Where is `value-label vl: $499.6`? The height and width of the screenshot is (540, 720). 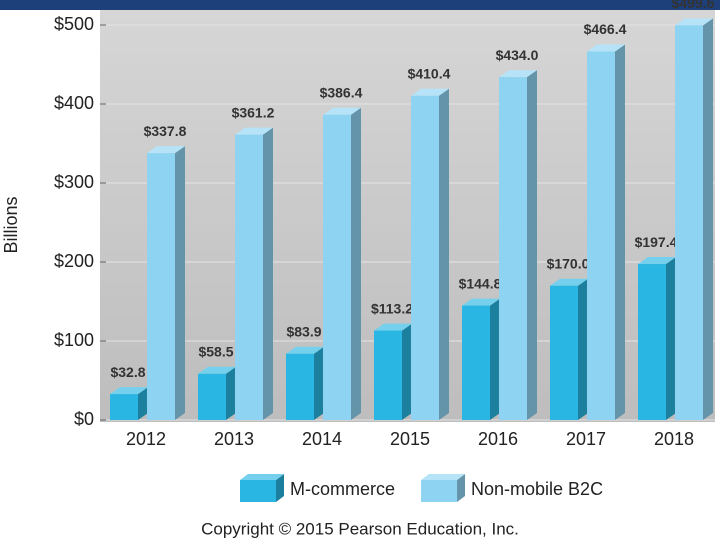
value-label vl: $499.6 is located at coordinates (693, 5).